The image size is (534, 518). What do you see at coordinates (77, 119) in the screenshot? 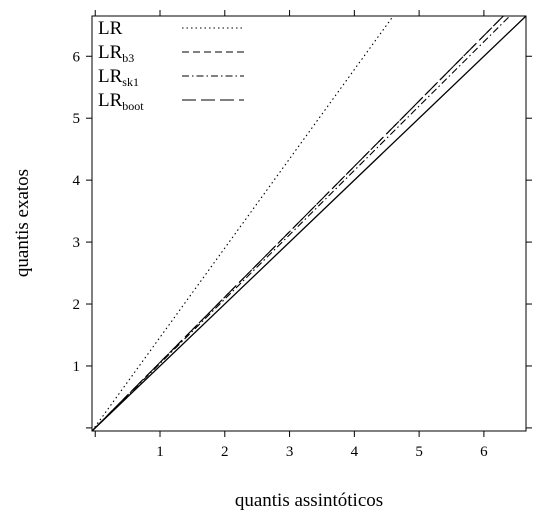
I see `y-tick-label: 5` at bounding box center [77, 119].